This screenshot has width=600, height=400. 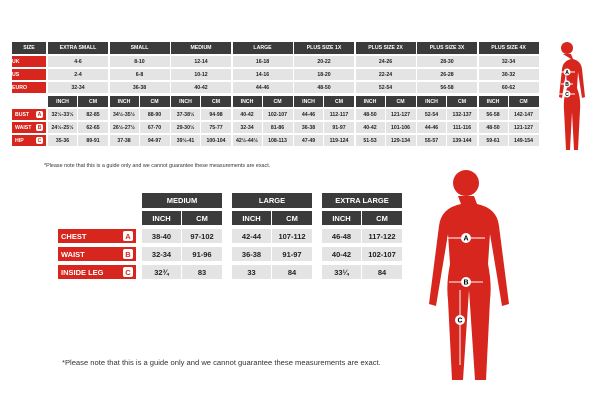 I want to click on size-cell: 28-30, so click(x=447, y=61).